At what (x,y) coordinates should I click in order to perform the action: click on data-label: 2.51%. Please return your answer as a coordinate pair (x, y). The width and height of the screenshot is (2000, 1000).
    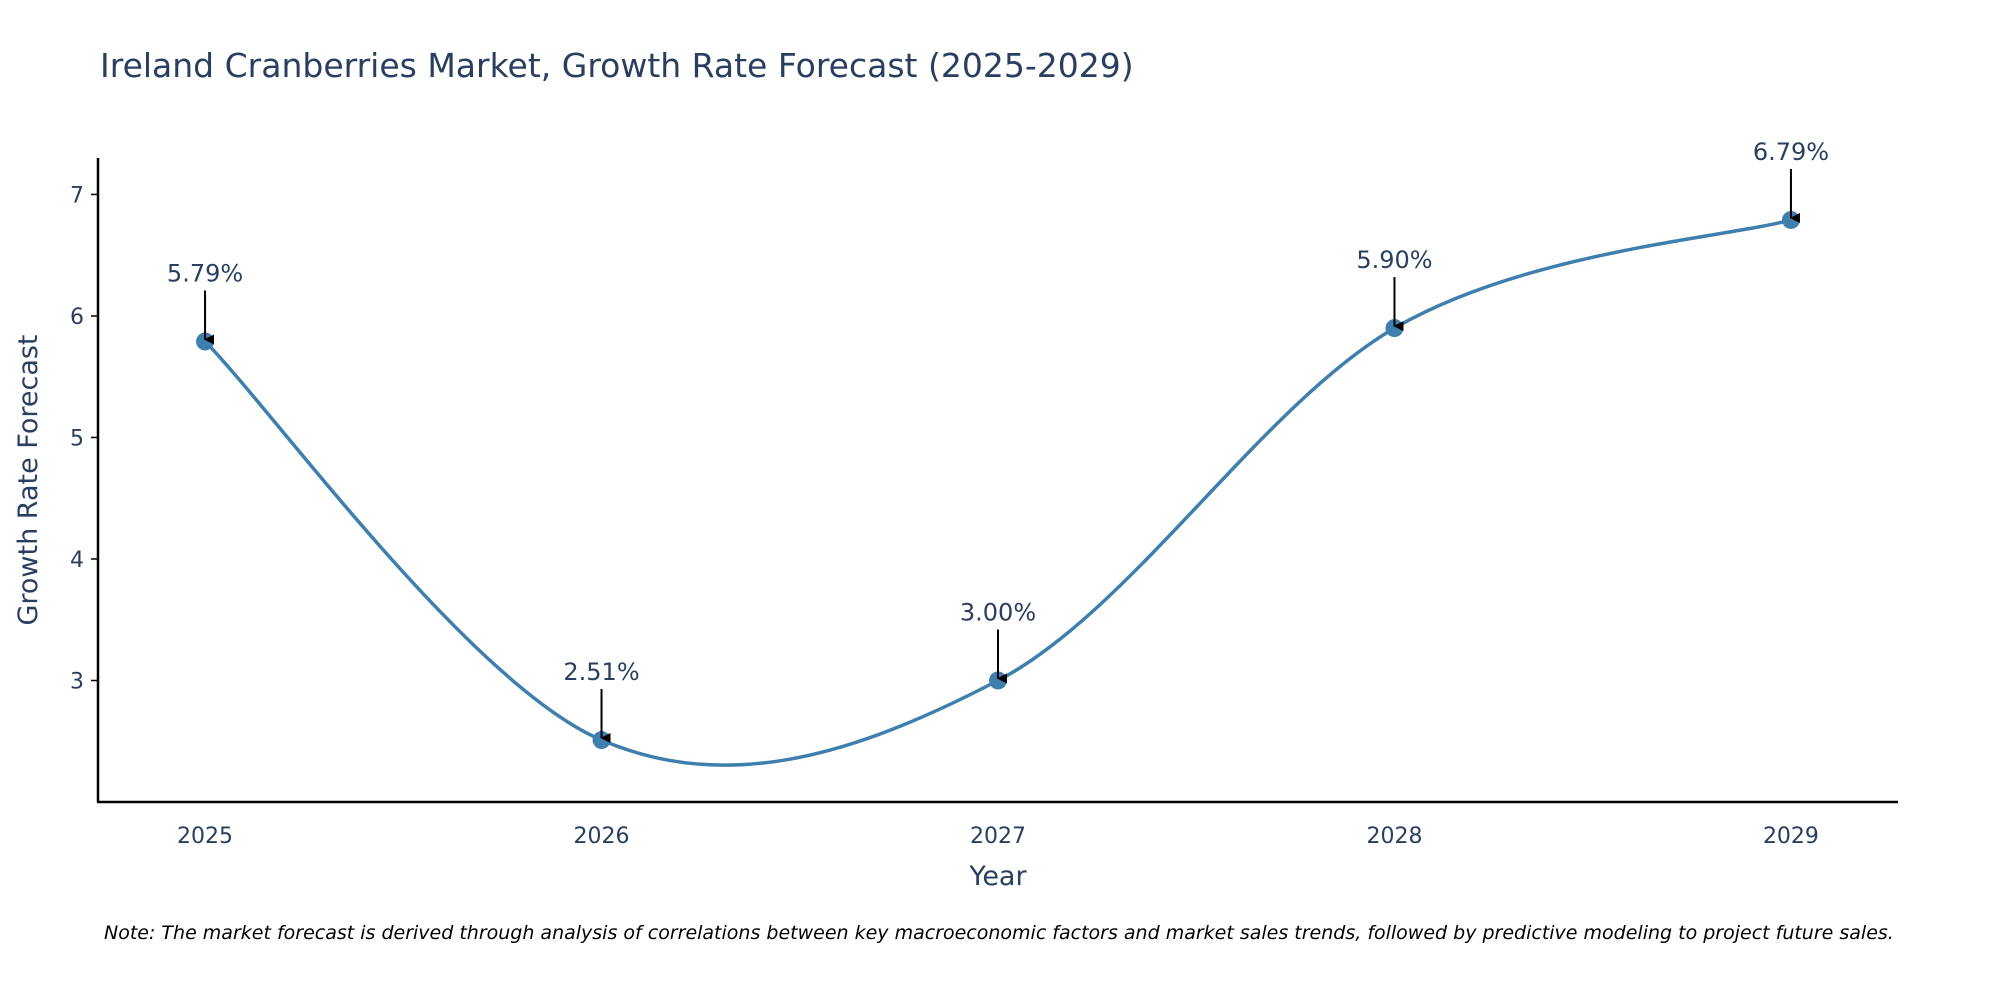
    Looking at the image, I should click on (601, 672).